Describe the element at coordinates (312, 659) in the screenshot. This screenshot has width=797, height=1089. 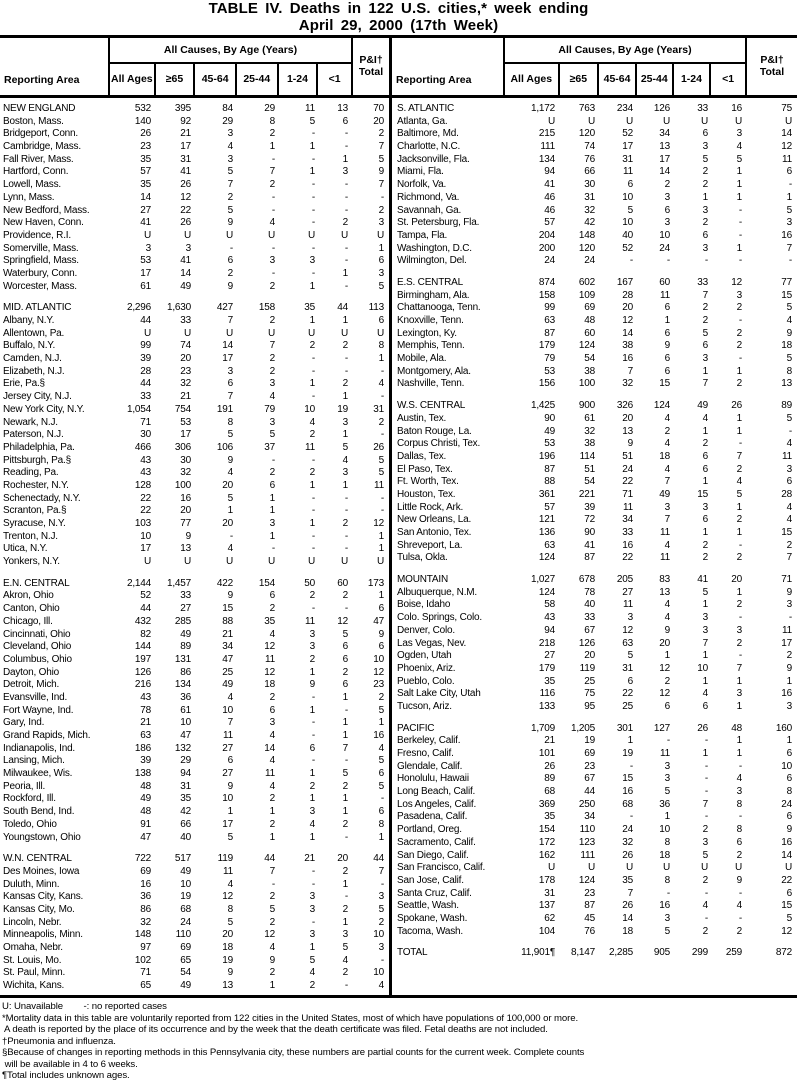
I see `value-cell-1-24: 2` at that location.